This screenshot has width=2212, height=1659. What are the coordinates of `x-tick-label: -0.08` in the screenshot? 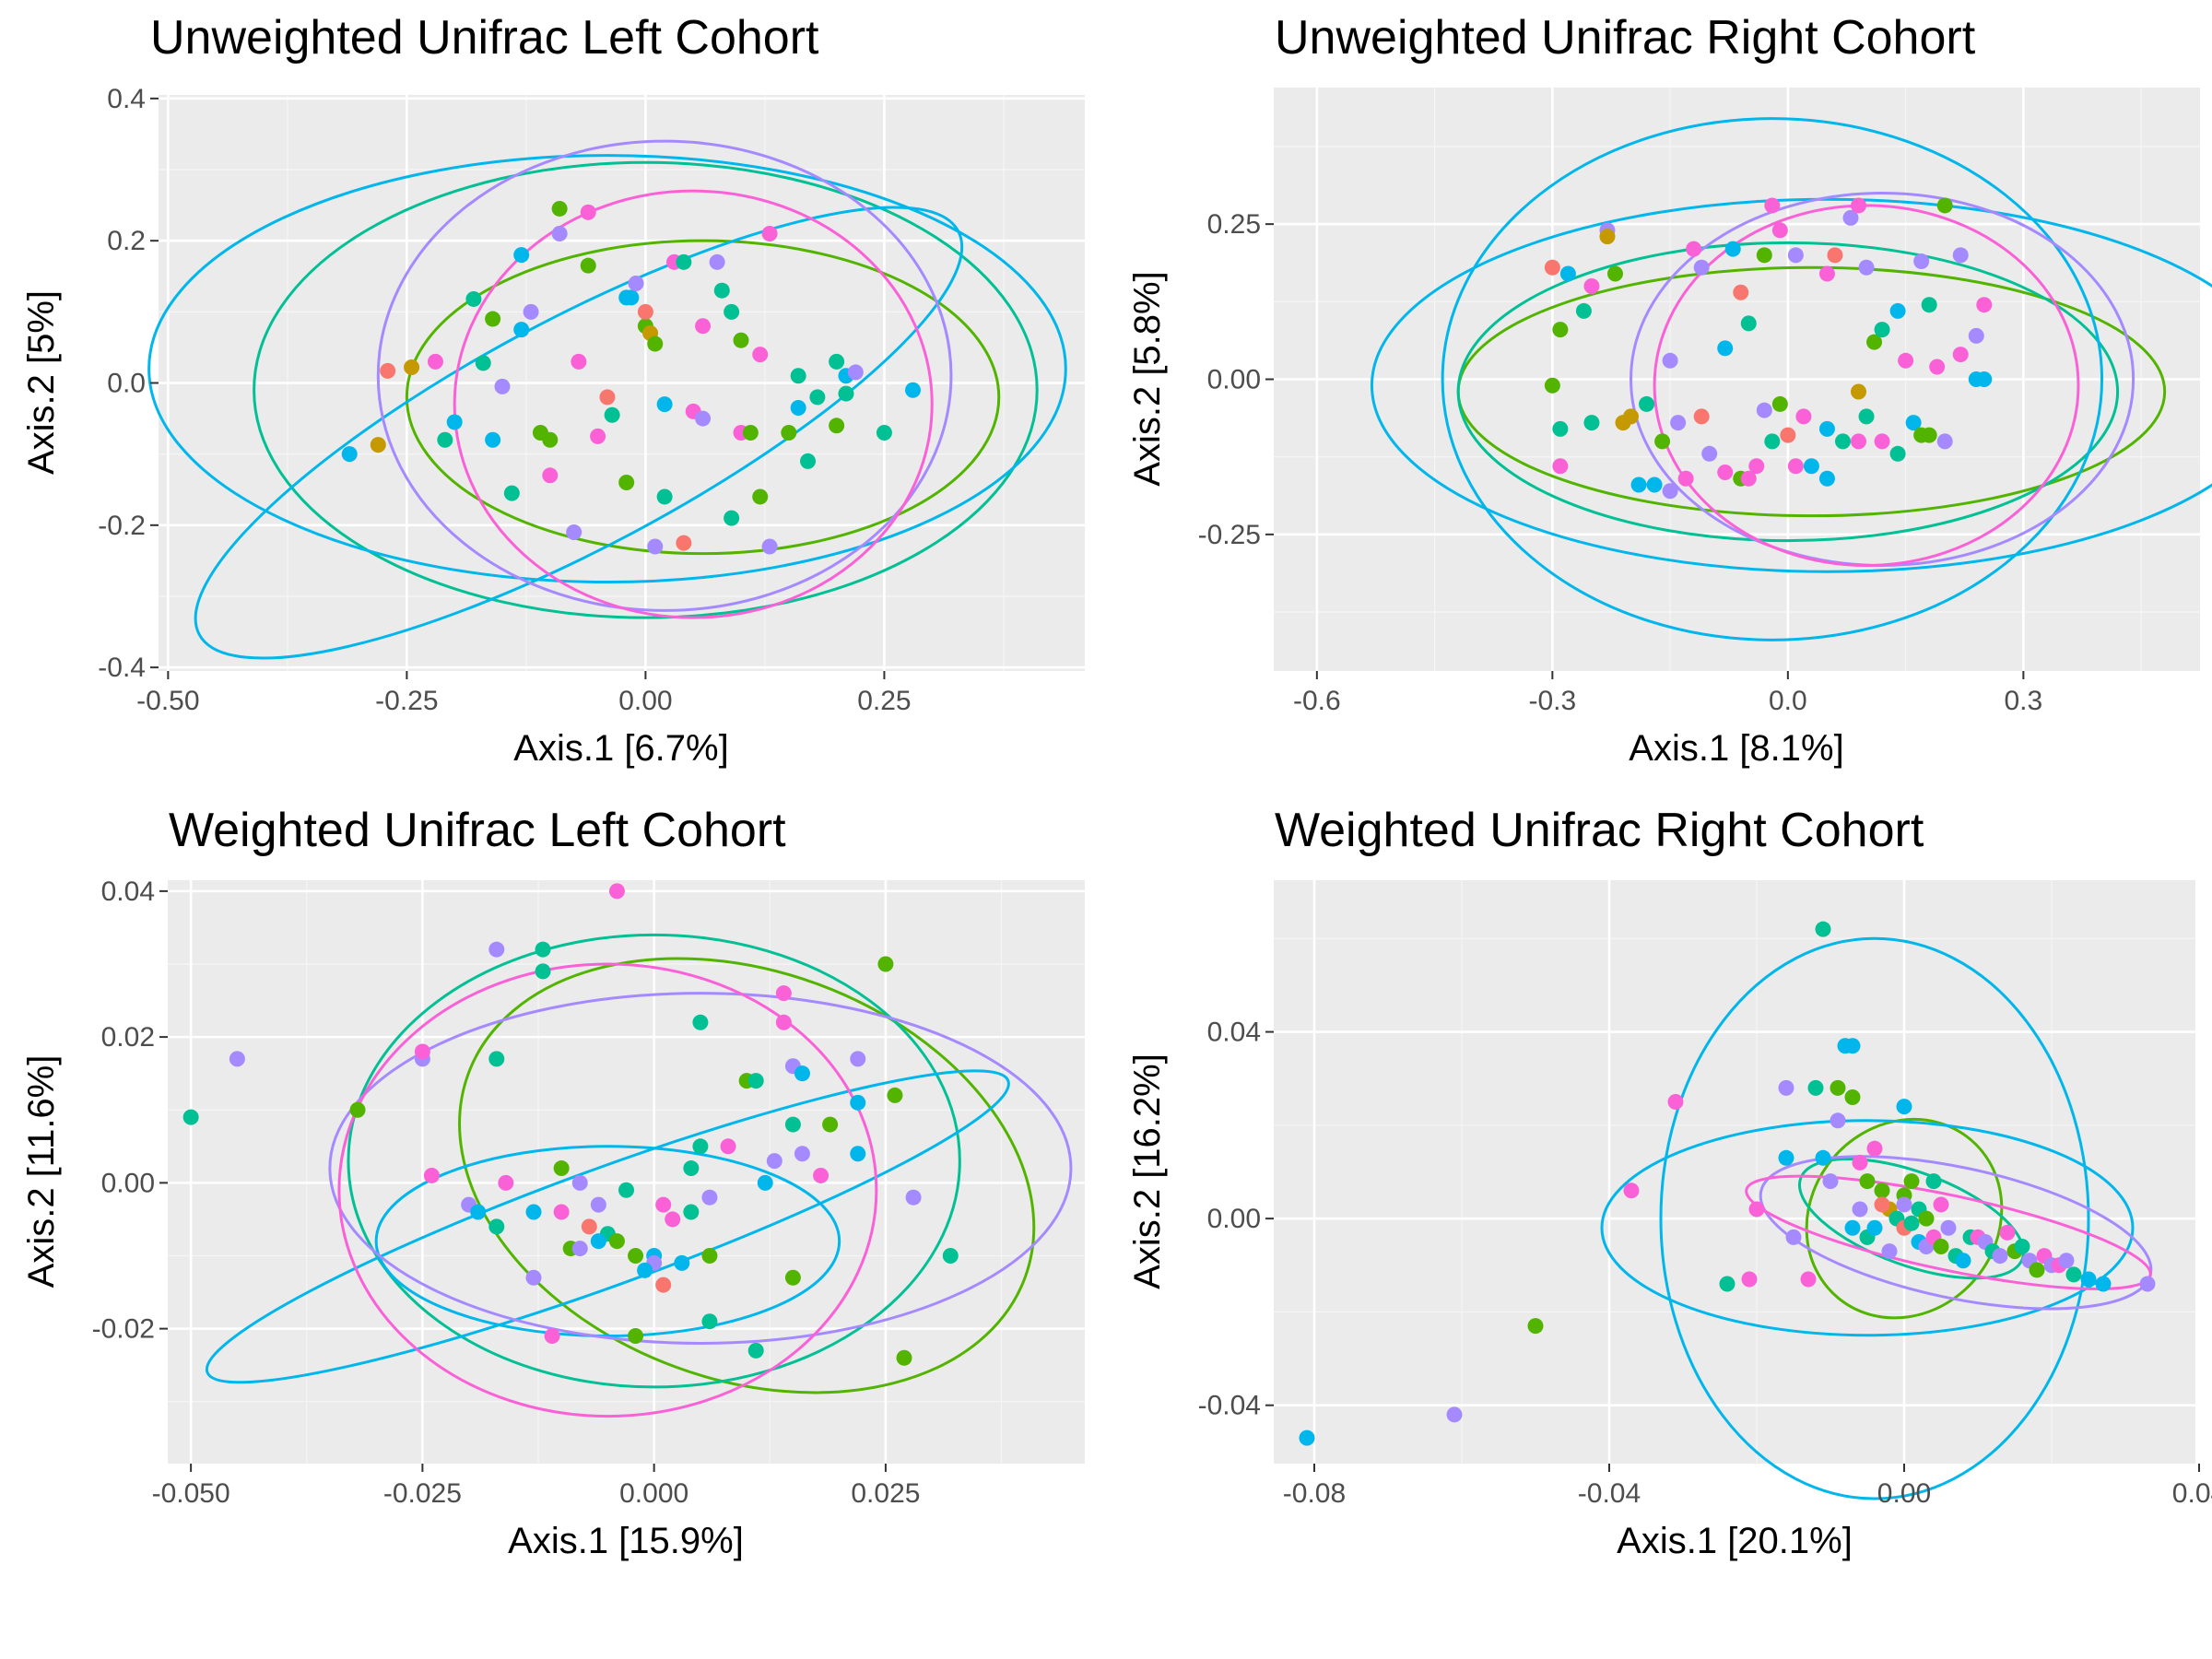 It's located at (1314, 1493).